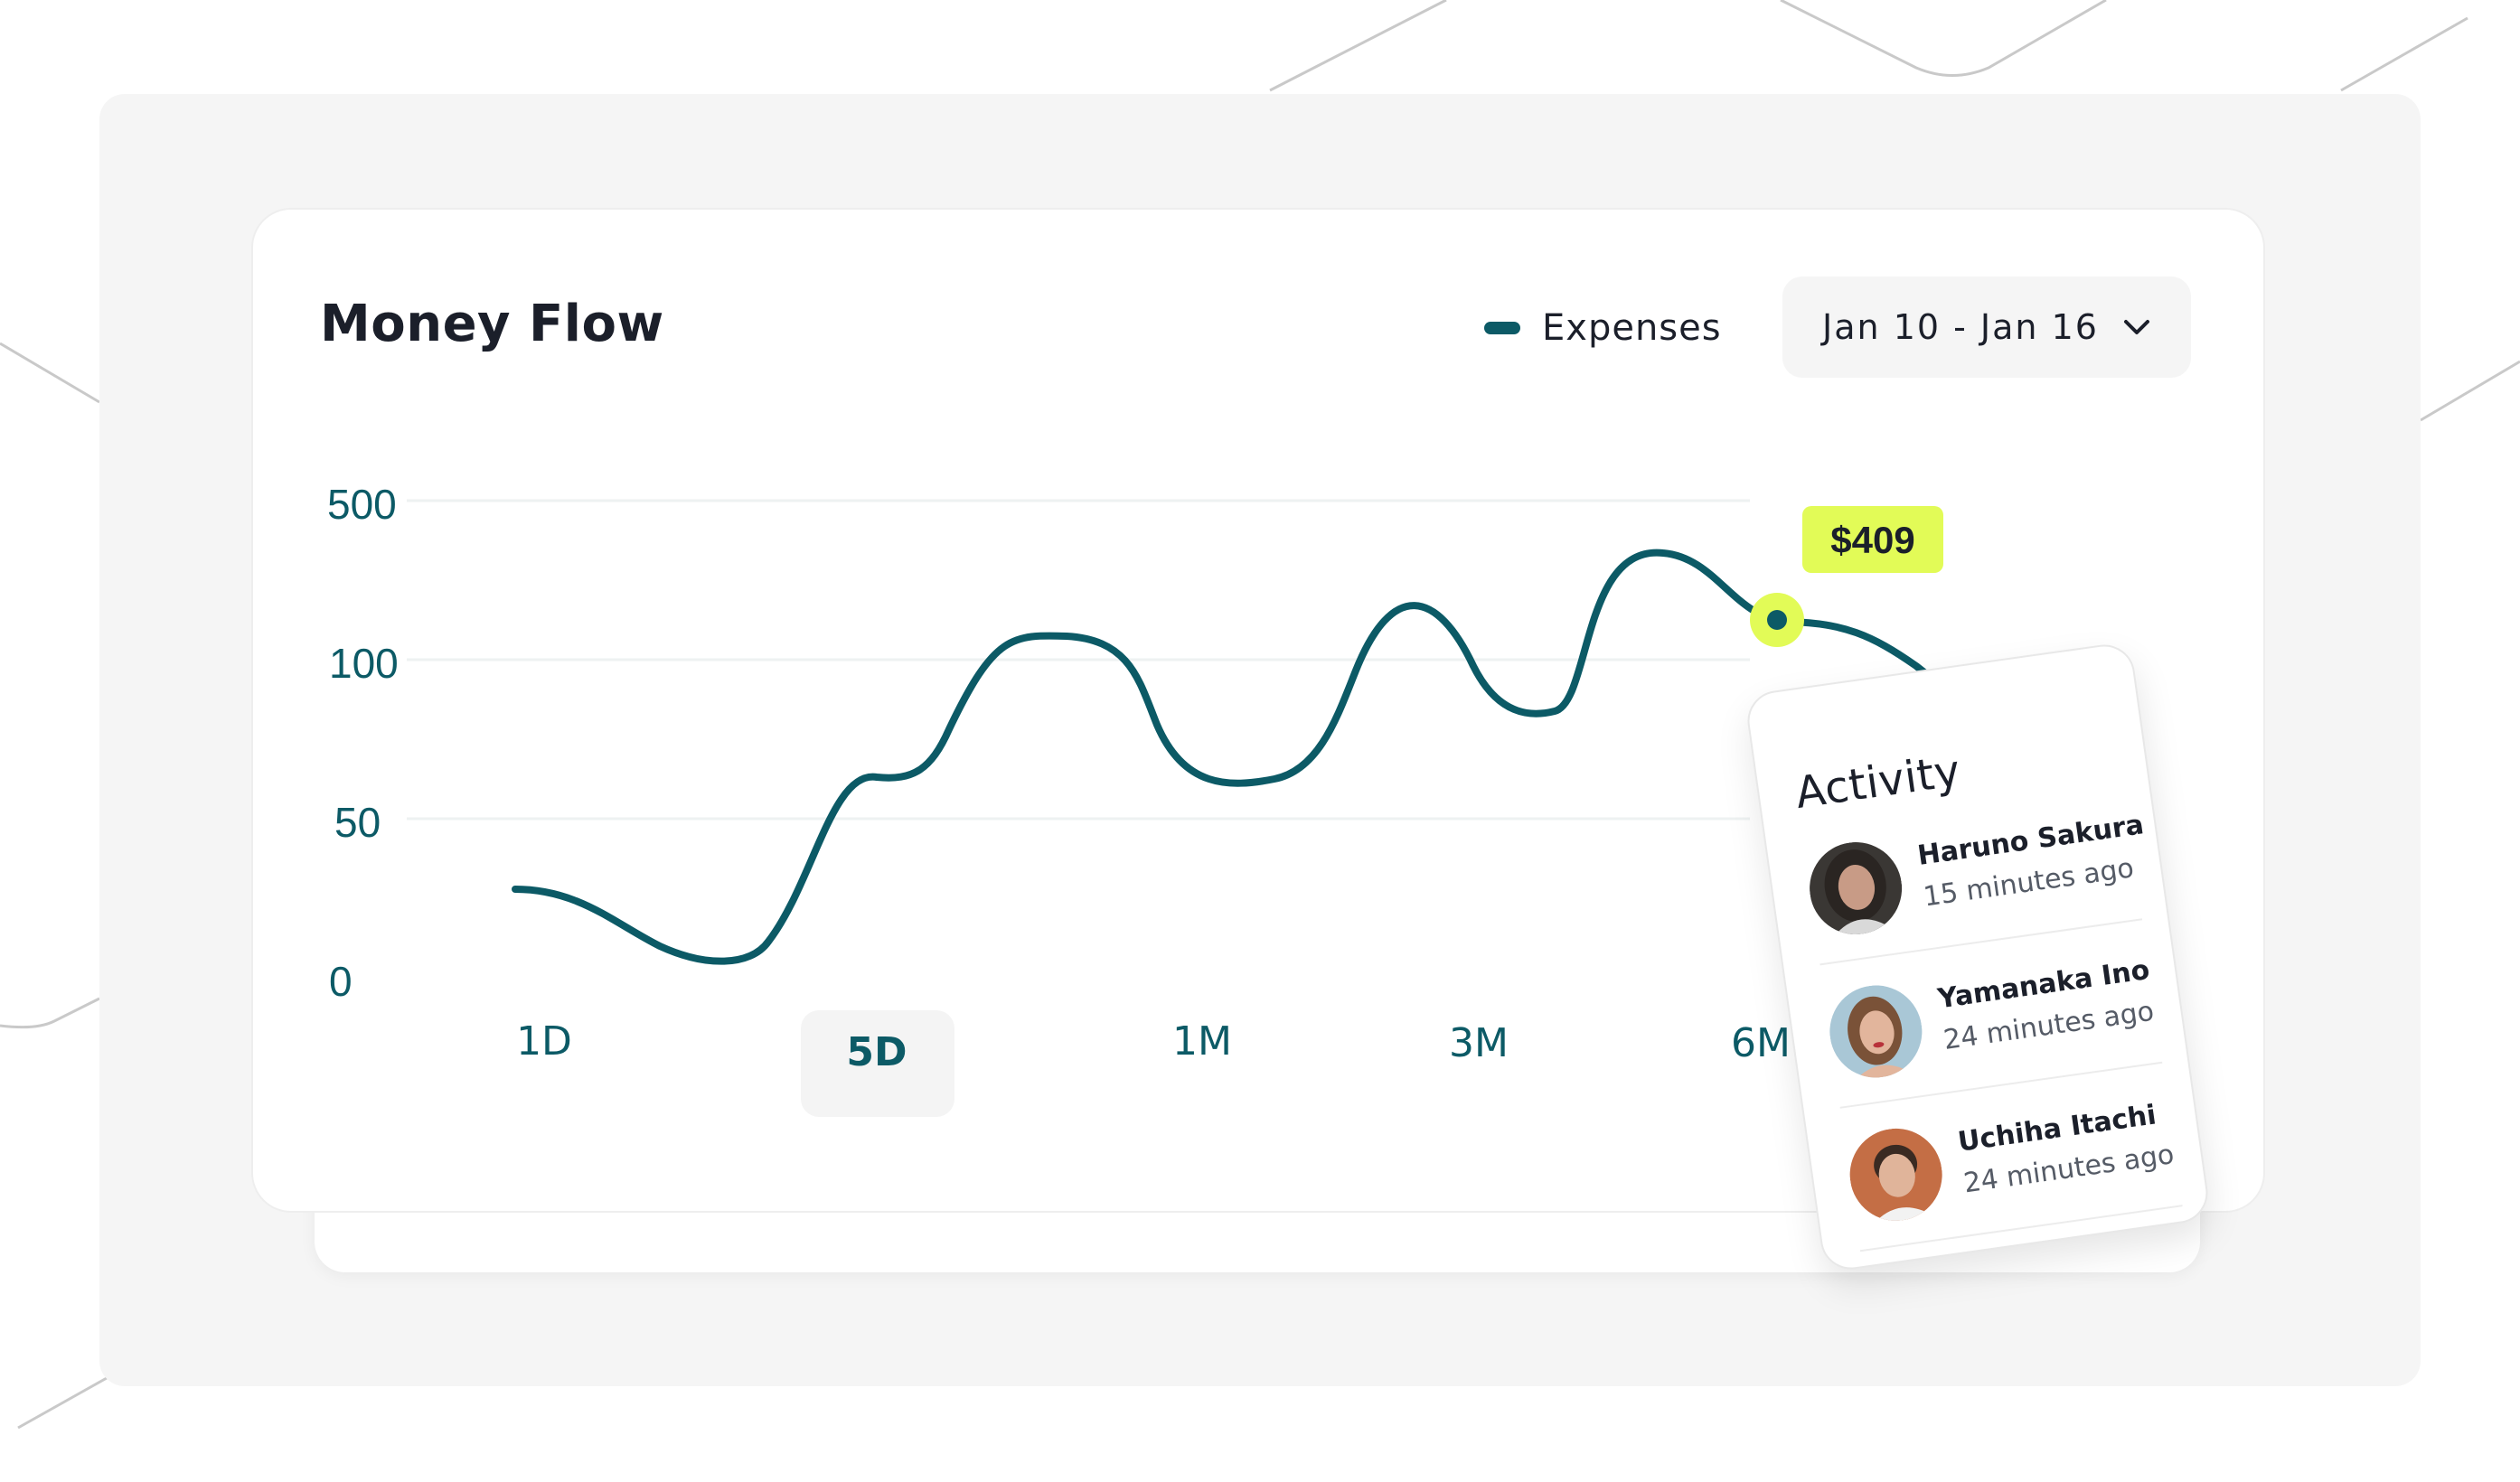 The height and width of the screenshot is (1482, 2520). Describe the element at coordinates (1975, 886) in the screenshot. I see `activity-item: Haruno Sakura 15 minutes ago` at that location.